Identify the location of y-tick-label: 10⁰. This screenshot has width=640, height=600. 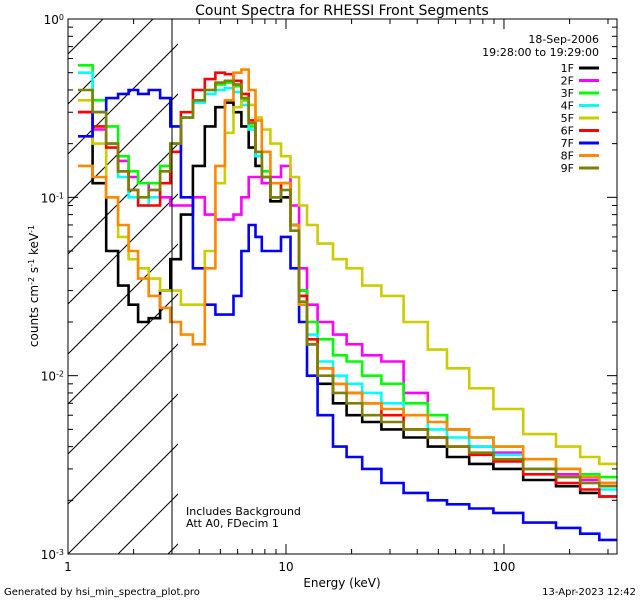
(54, 20).